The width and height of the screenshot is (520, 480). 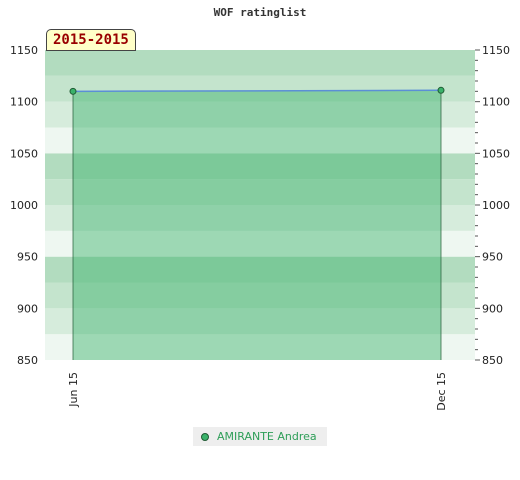 I want to click on y-tick-label-left: 1050, so click(x=24, y=153).